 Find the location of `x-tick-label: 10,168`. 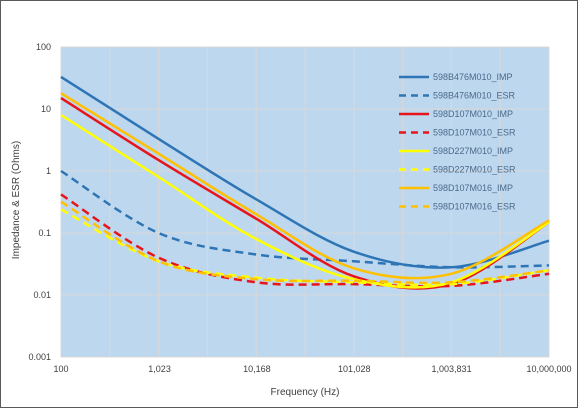

x-tick-label: 10,168 is located at coordinates (257, 369).